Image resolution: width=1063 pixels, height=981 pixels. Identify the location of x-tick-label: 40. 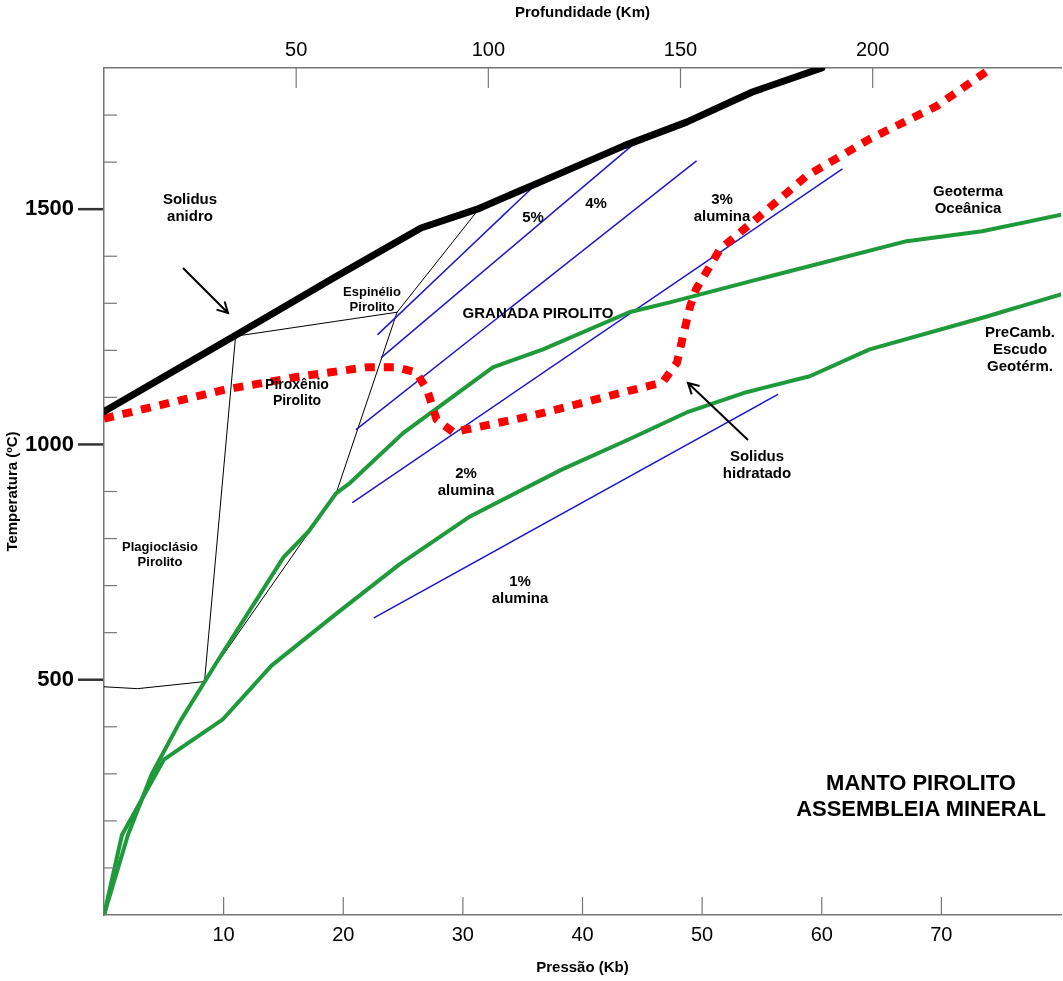
(582, 933).